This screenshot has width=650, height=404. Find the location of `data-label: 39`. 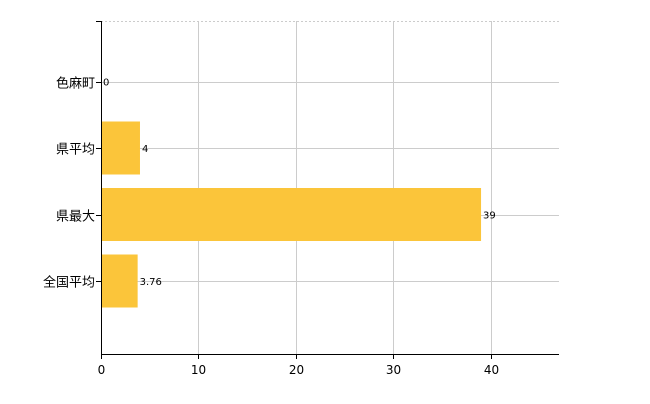

data-label: 39 is located at coordinates (489, 216).